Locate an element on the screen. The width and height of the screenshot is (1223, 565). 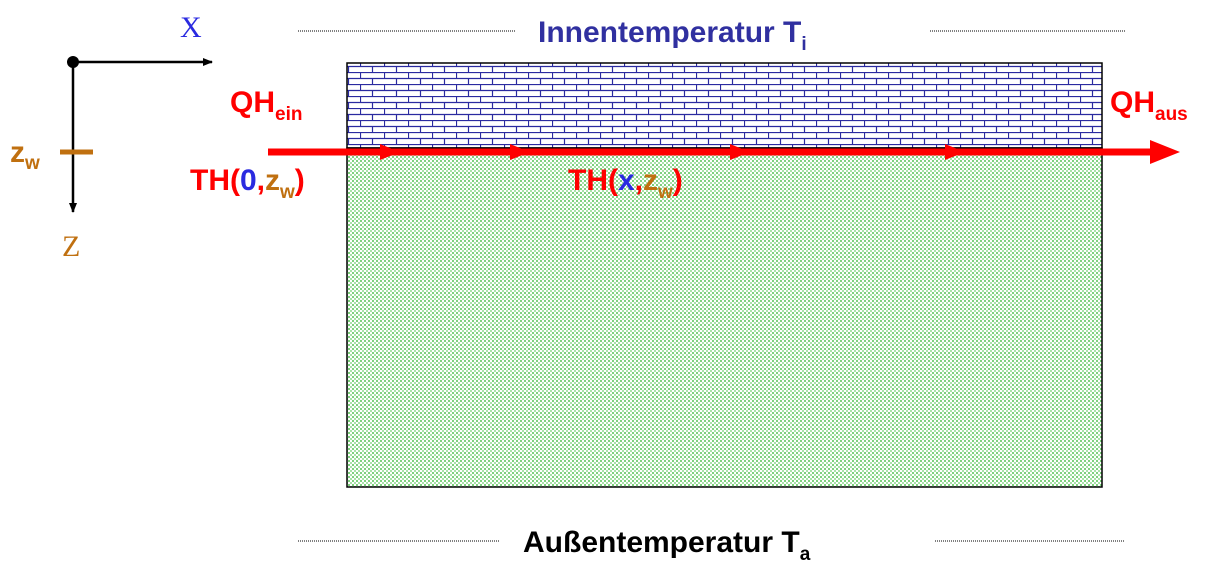
wall-layer is located at coordinates (724, 105).